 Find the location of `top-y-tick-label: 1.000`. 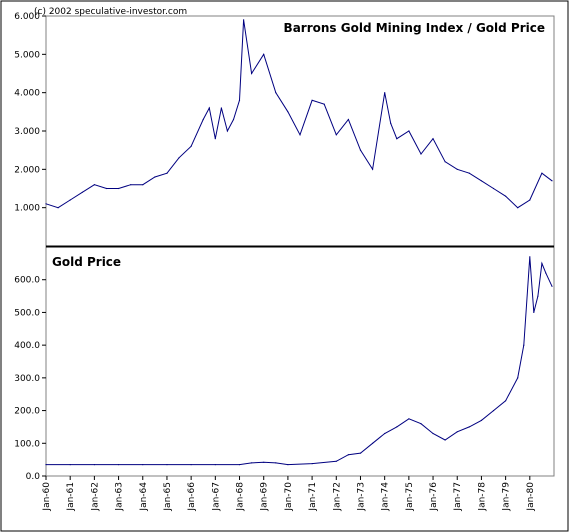

top-y-tick-label: 1.000 is located at coordinates (27, 209).